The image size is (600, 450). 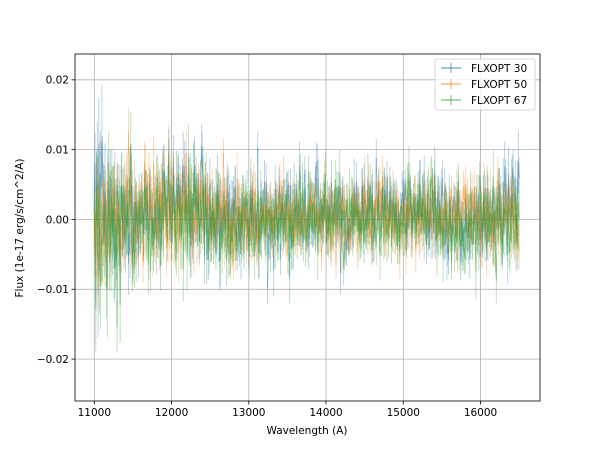 I want to click on y-tick-label: 0.02, so click(x=57, y=81).